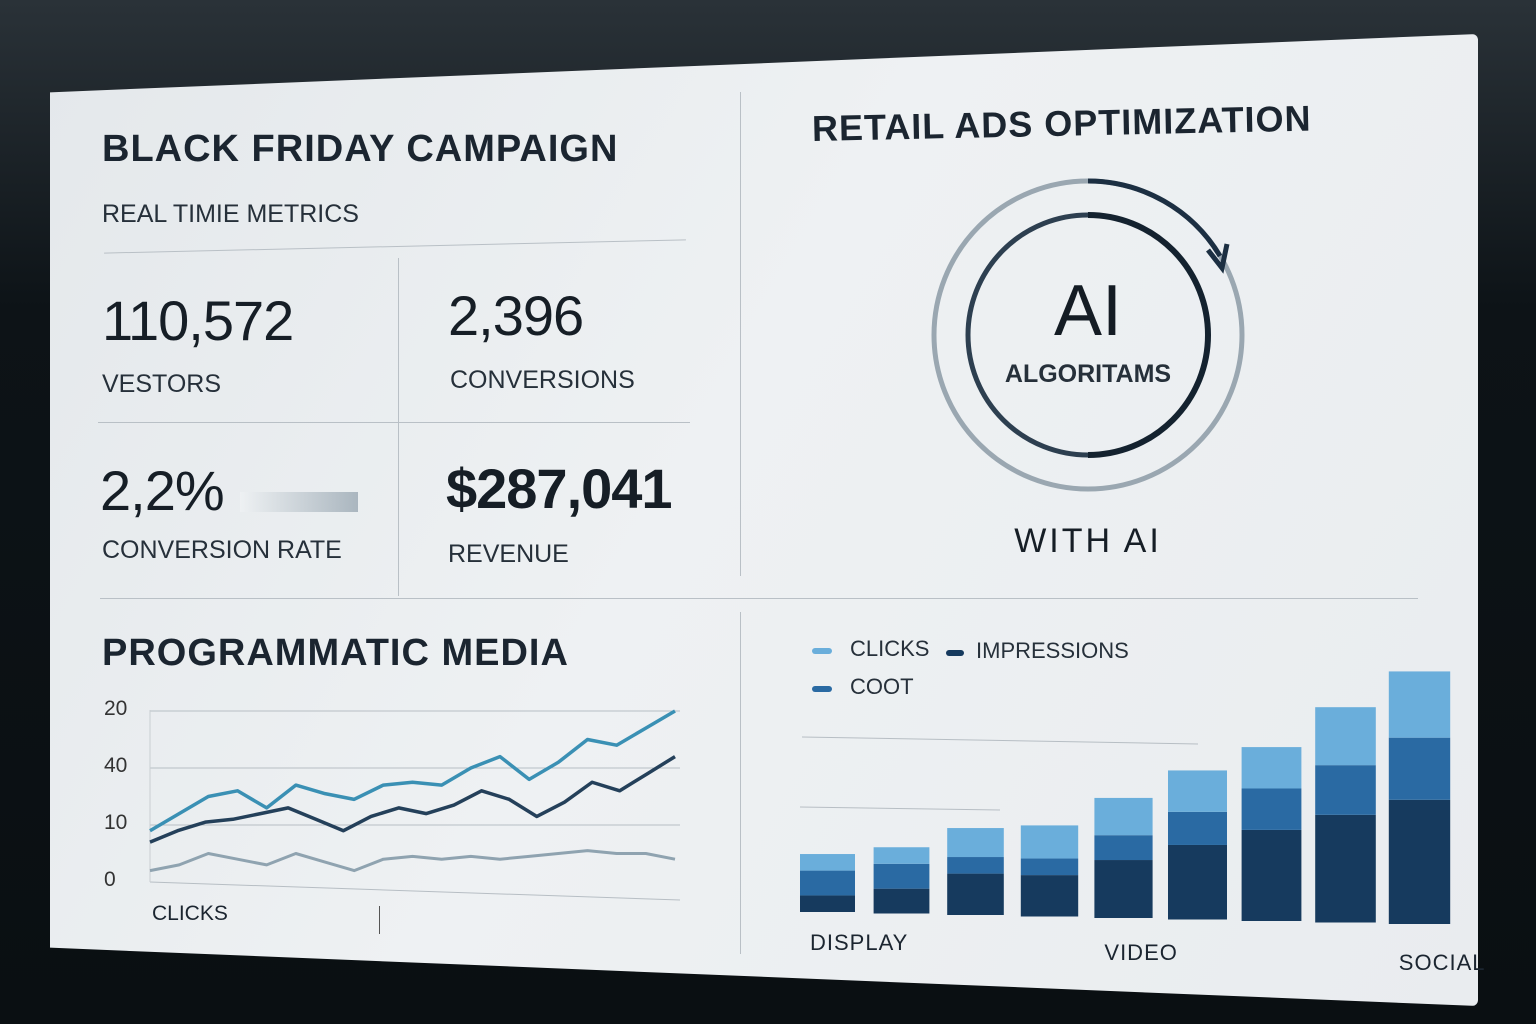 This screenshot has width=1536, height=1024. What do you see at coordinates (299, 502) in the screenshot?
I see `conversion-rate-bar` at bounding box center [299, 502].